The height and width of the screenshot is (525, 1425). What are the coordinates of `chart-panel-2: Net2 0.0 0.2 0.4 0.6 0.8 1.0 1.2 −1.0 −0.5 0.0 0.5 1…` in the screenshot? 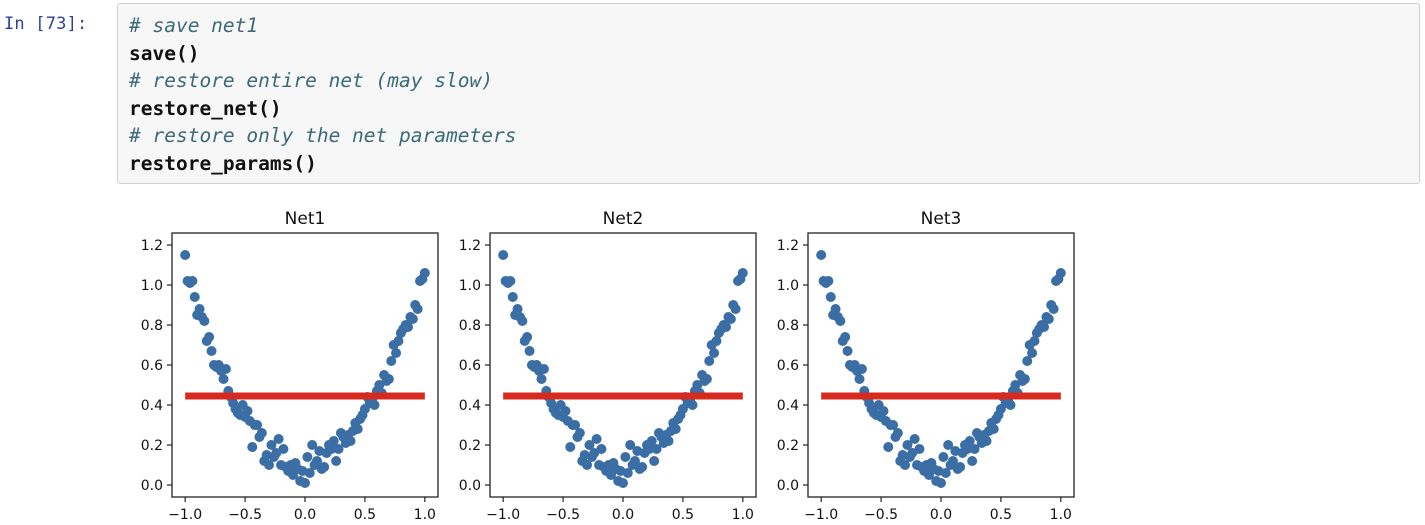 It's located at (608, 366).